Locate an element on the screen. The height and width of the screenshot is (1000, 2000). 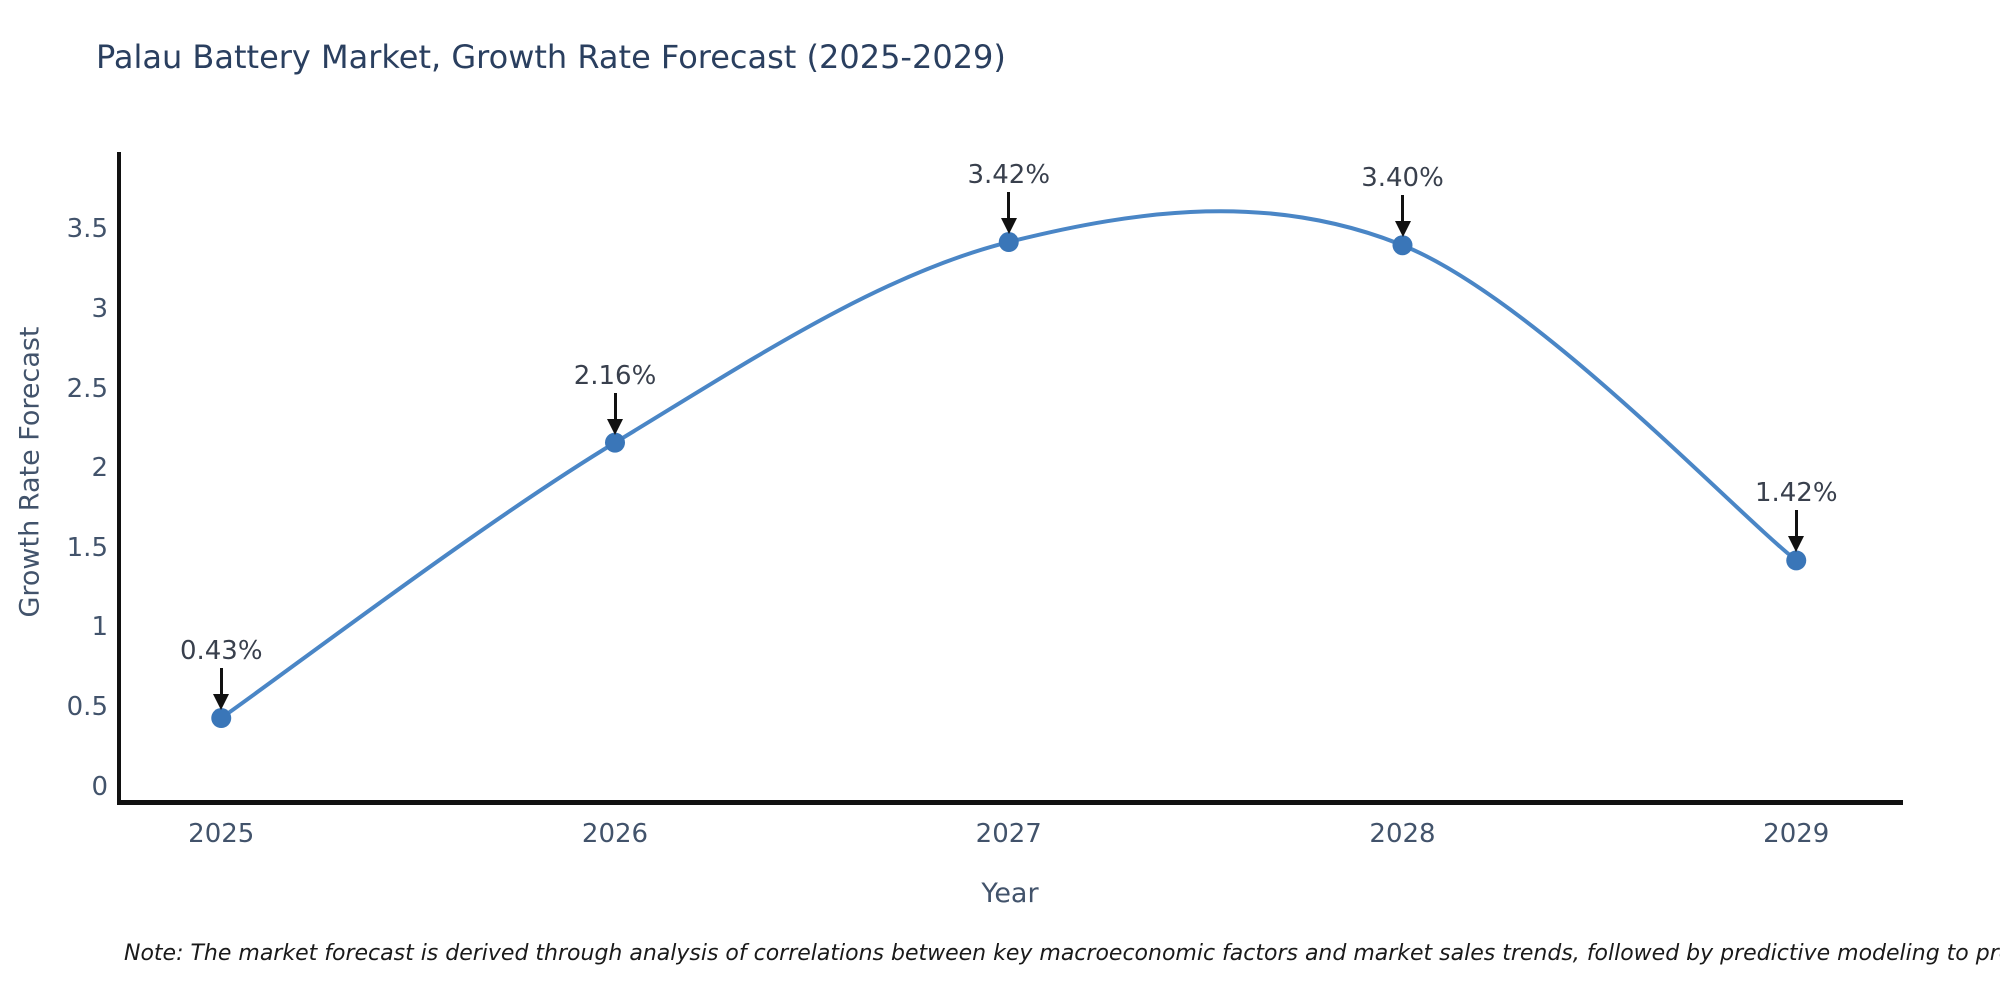
y-tick-3.5: 3.5 is located at coordinates (87, 229).